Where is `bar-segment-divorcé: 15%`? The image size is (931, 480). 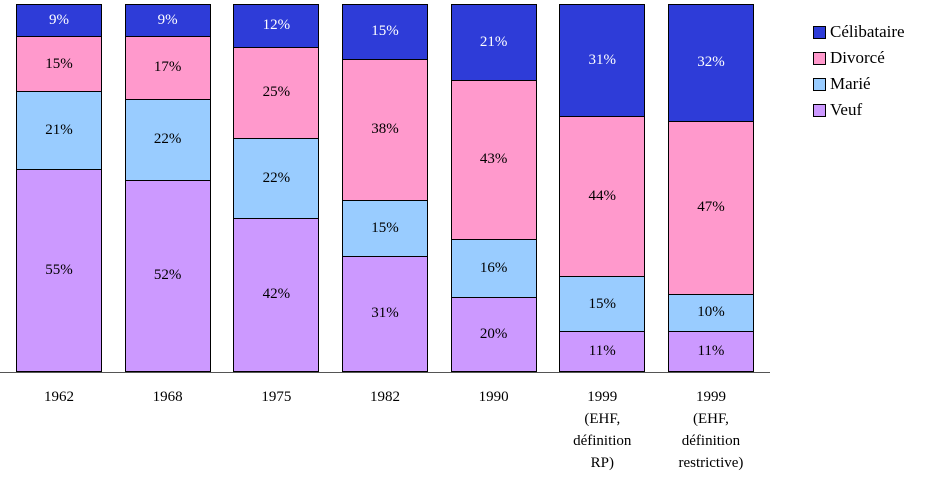 bar-segment-divorcé: 15% is located at coordinates (59, 65).